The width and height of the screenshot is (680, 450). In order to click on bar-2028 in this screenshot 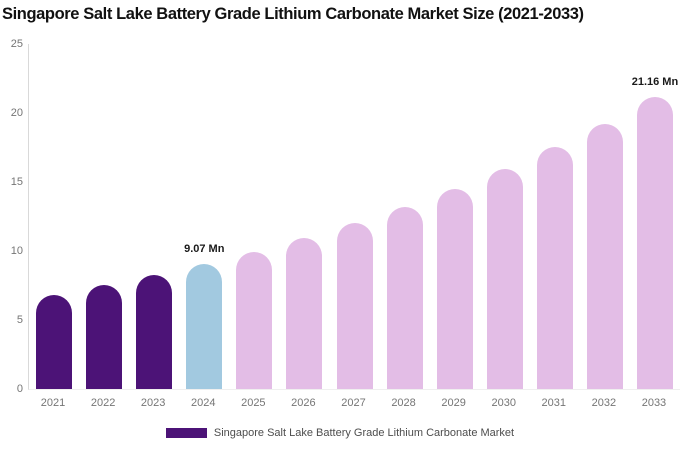, I will do `click(404, 297)`.